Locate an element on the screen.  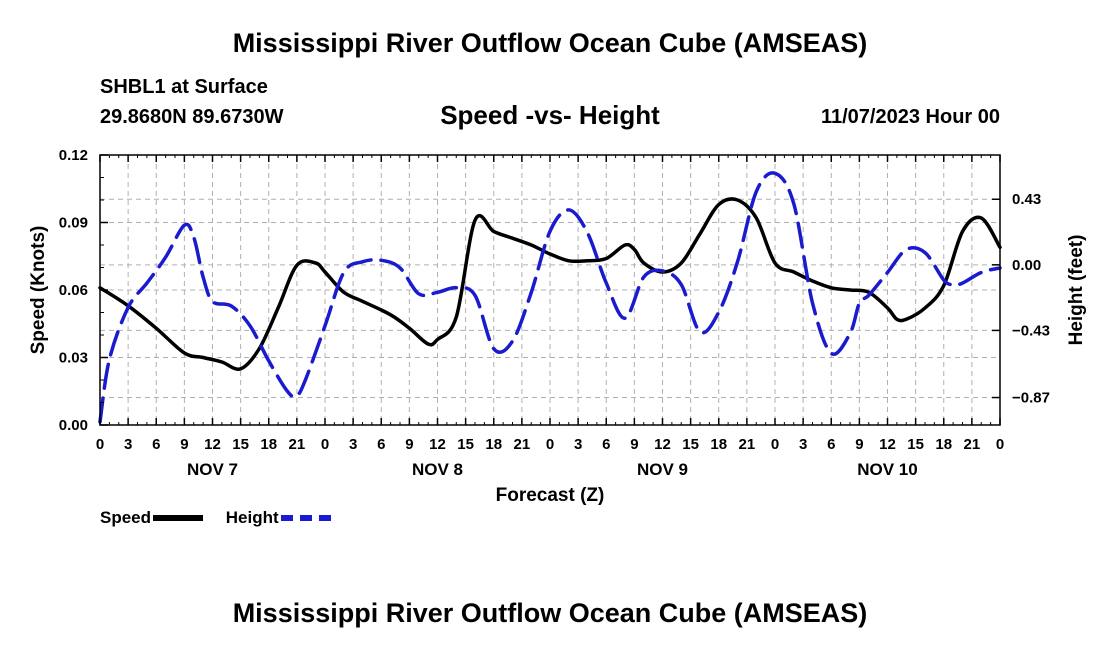
day-label: NOV 9 is located at coordinates (662, 469).